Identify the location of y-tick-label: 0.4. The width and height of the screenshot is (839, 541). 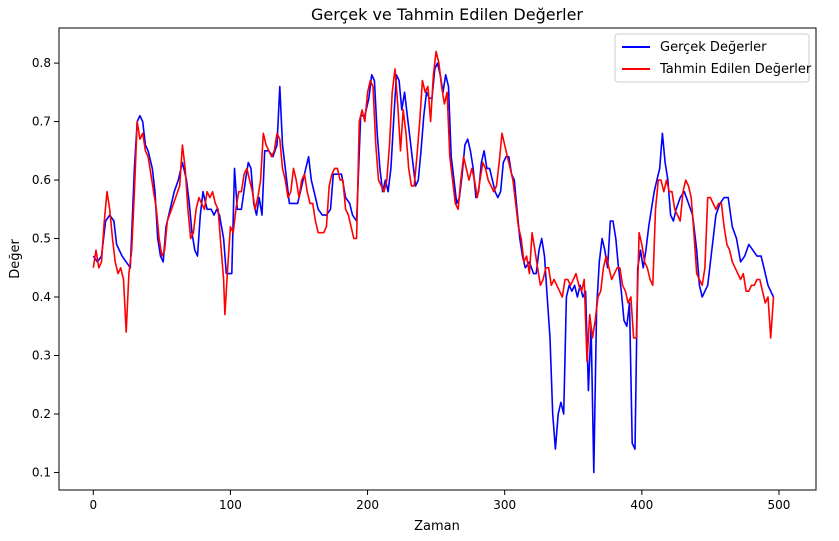
(41, 297).